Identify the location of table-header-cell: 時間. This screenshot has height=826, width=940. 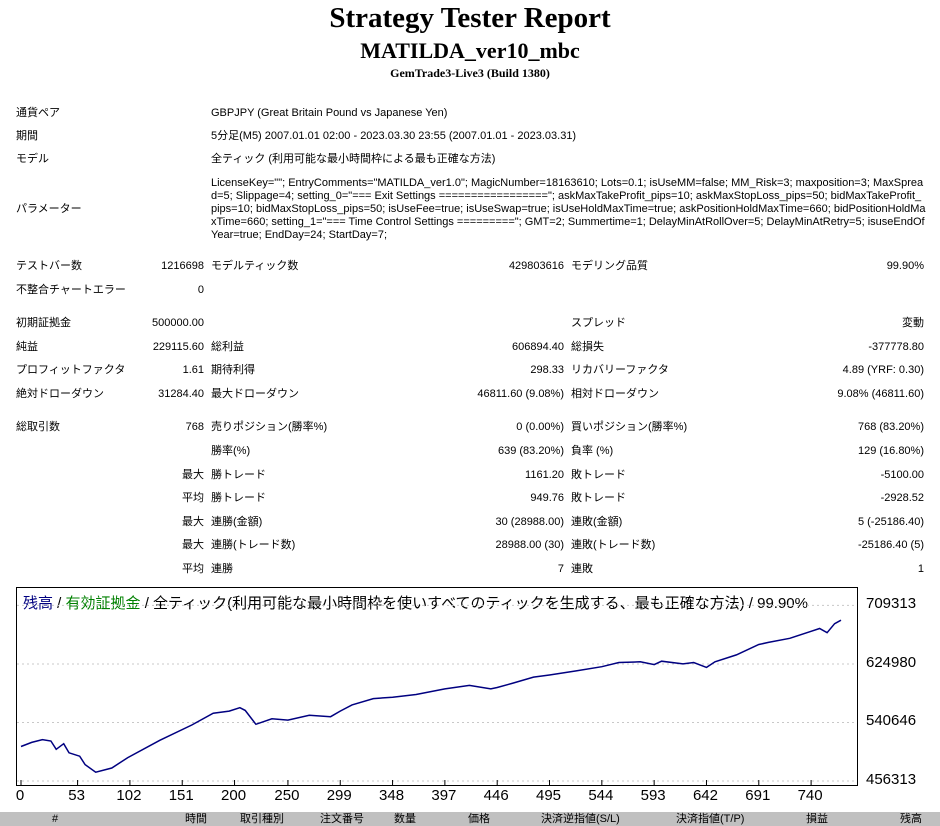
(196, 819).